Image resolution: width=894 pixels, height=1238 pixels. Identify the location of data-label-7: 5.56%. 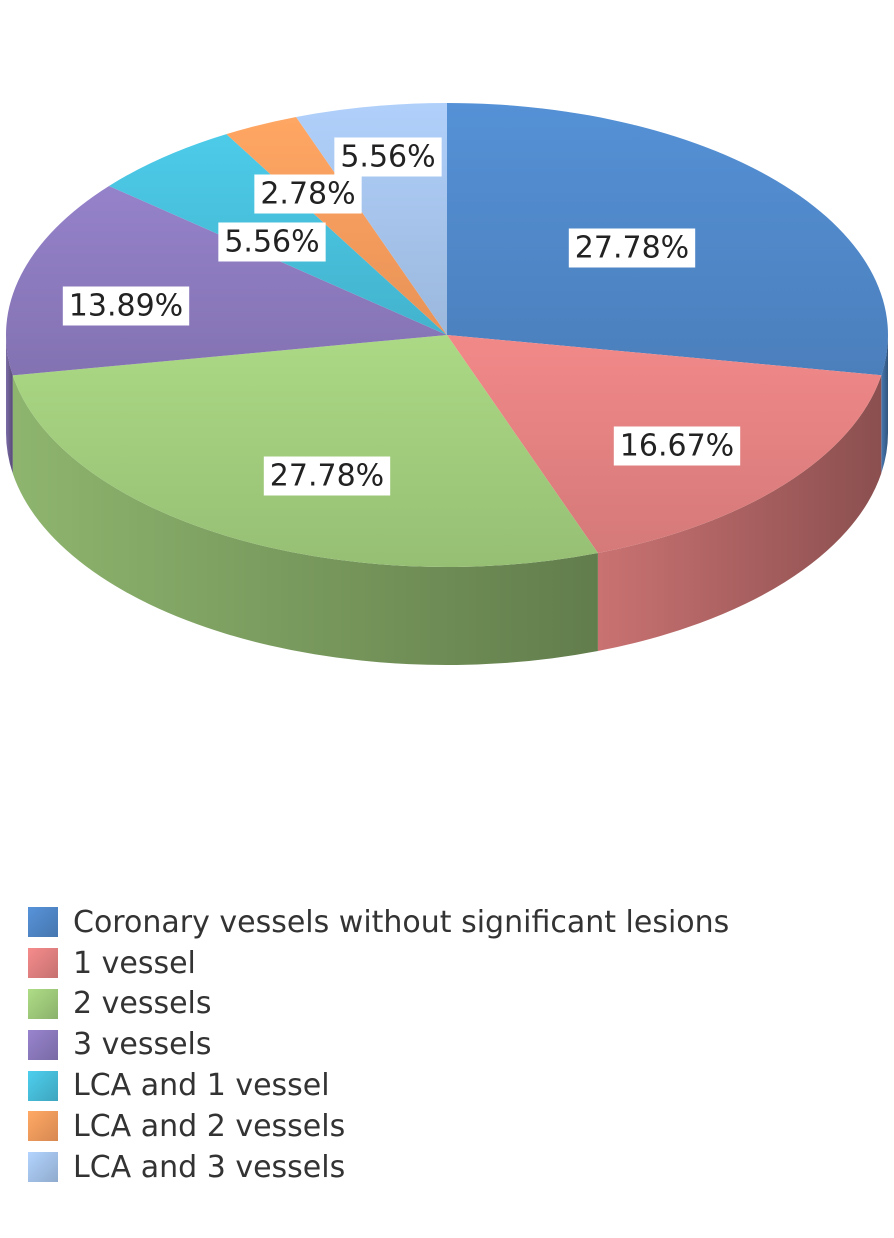
(388, 157).